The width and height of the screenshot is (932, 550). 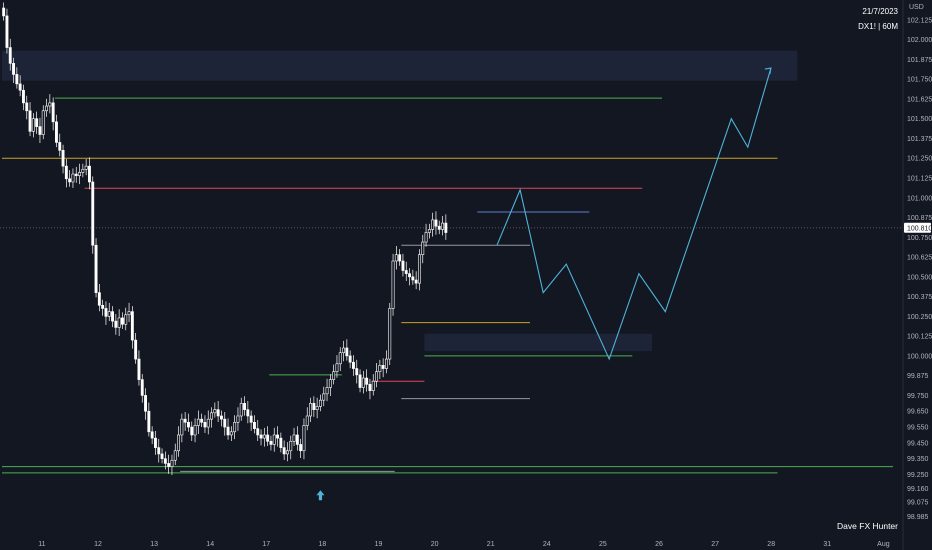 I want to click on y-tick-label: 99.650, so click(x=918, y=412).